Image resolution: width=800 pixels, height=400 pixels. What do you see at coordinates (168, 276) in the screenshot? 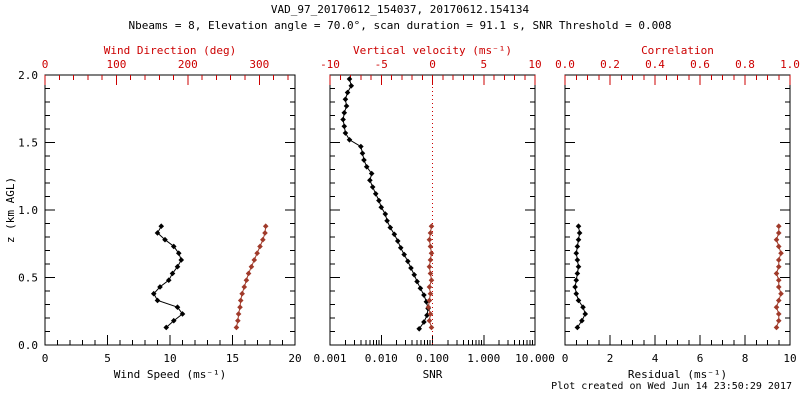
I see `series-wind_speed` at bounding box center [168, 276].